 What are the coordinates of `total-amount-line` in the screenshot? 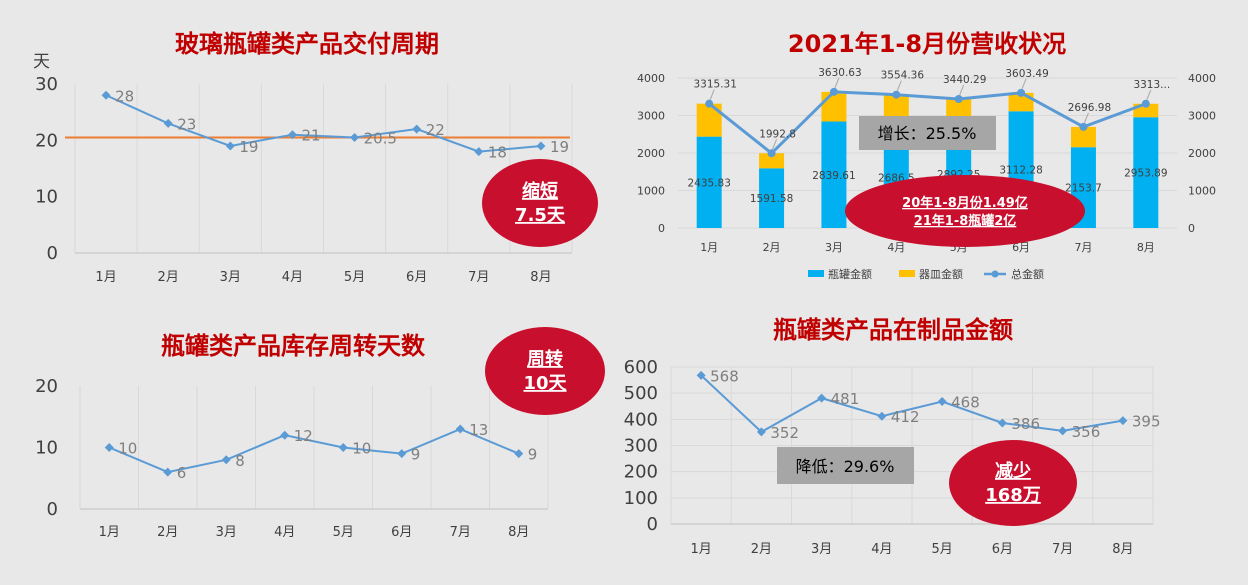 It's located at (927, 123).